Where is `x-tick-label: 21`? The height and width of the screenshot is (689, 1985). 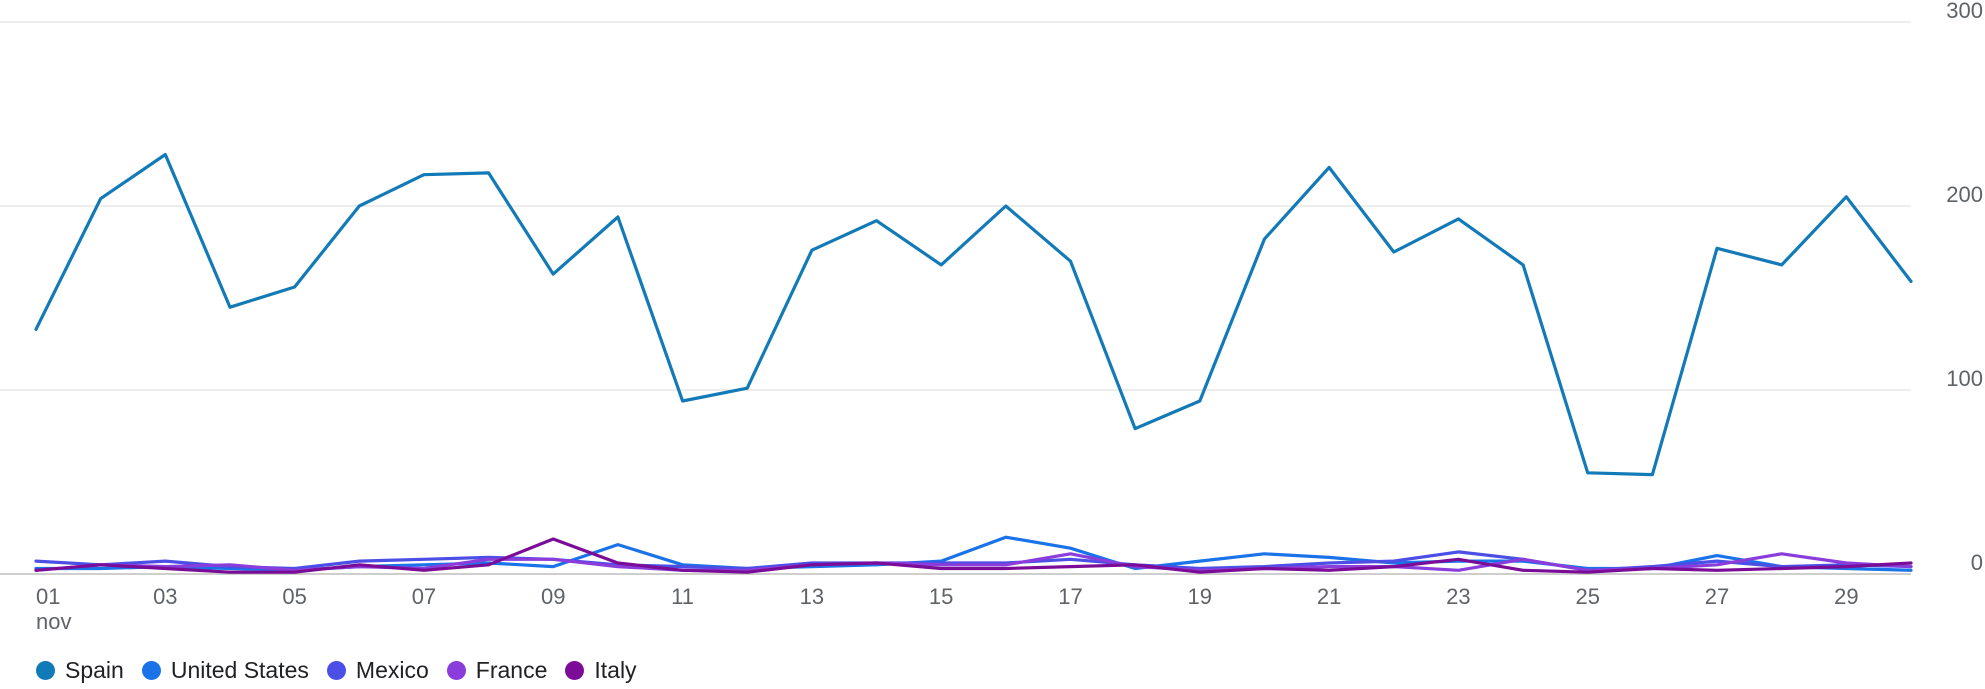 x-tick-label: 21 is located at coordinates (1329, 596).